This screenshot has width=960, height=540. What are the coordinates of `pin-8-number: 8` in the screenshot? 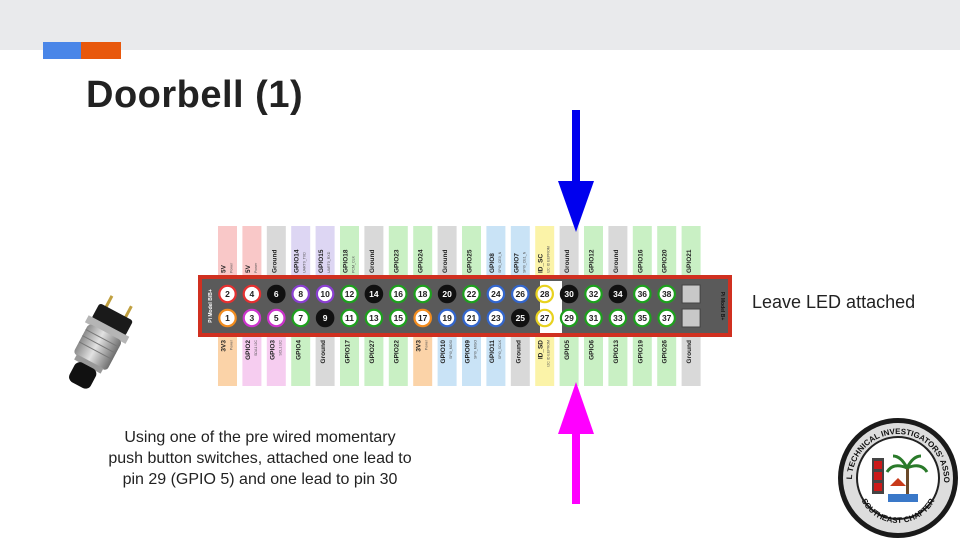 It's located at (300, 294).